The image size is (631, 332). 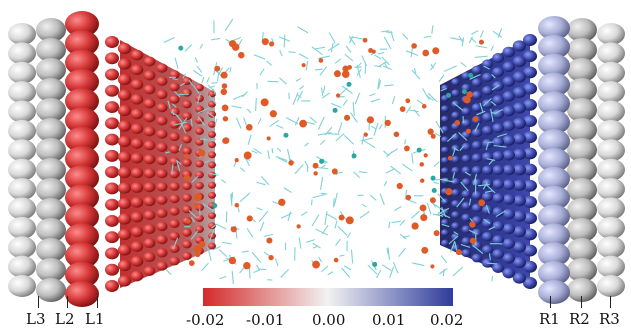 What do you see at coordinates (36, 319) in the screenshot?
I see `layer-label-l3: L3` at bounding box center [36, 319].